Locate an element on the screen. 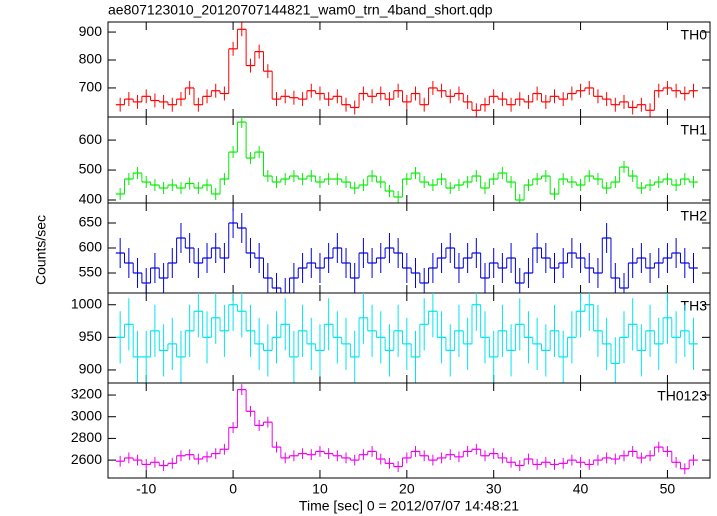 This screenshot has width=717, height=516. panel-label: TH2 is located at coordinates (694, 216).